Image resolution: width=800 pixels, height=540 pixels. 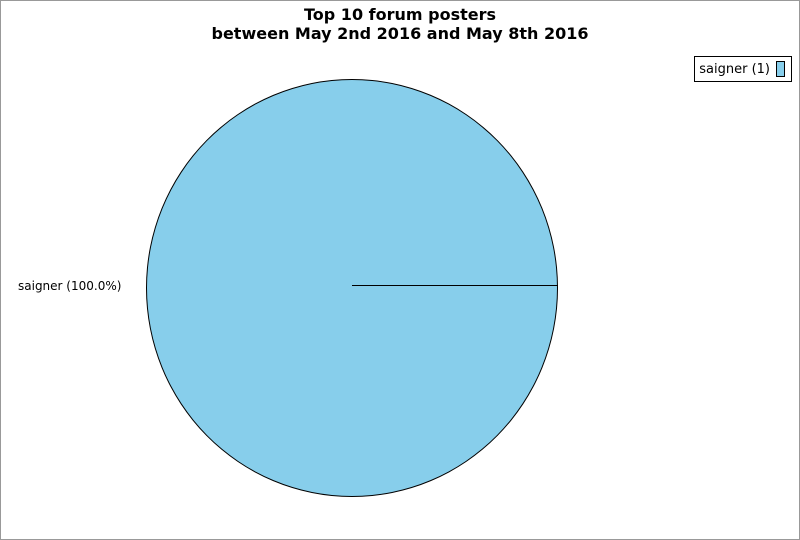 What do you see at coordinates (400, 14) in the screenshot?
I see `chart-title-line1: Top 10 forum posters` at bounding box center [400, 14].